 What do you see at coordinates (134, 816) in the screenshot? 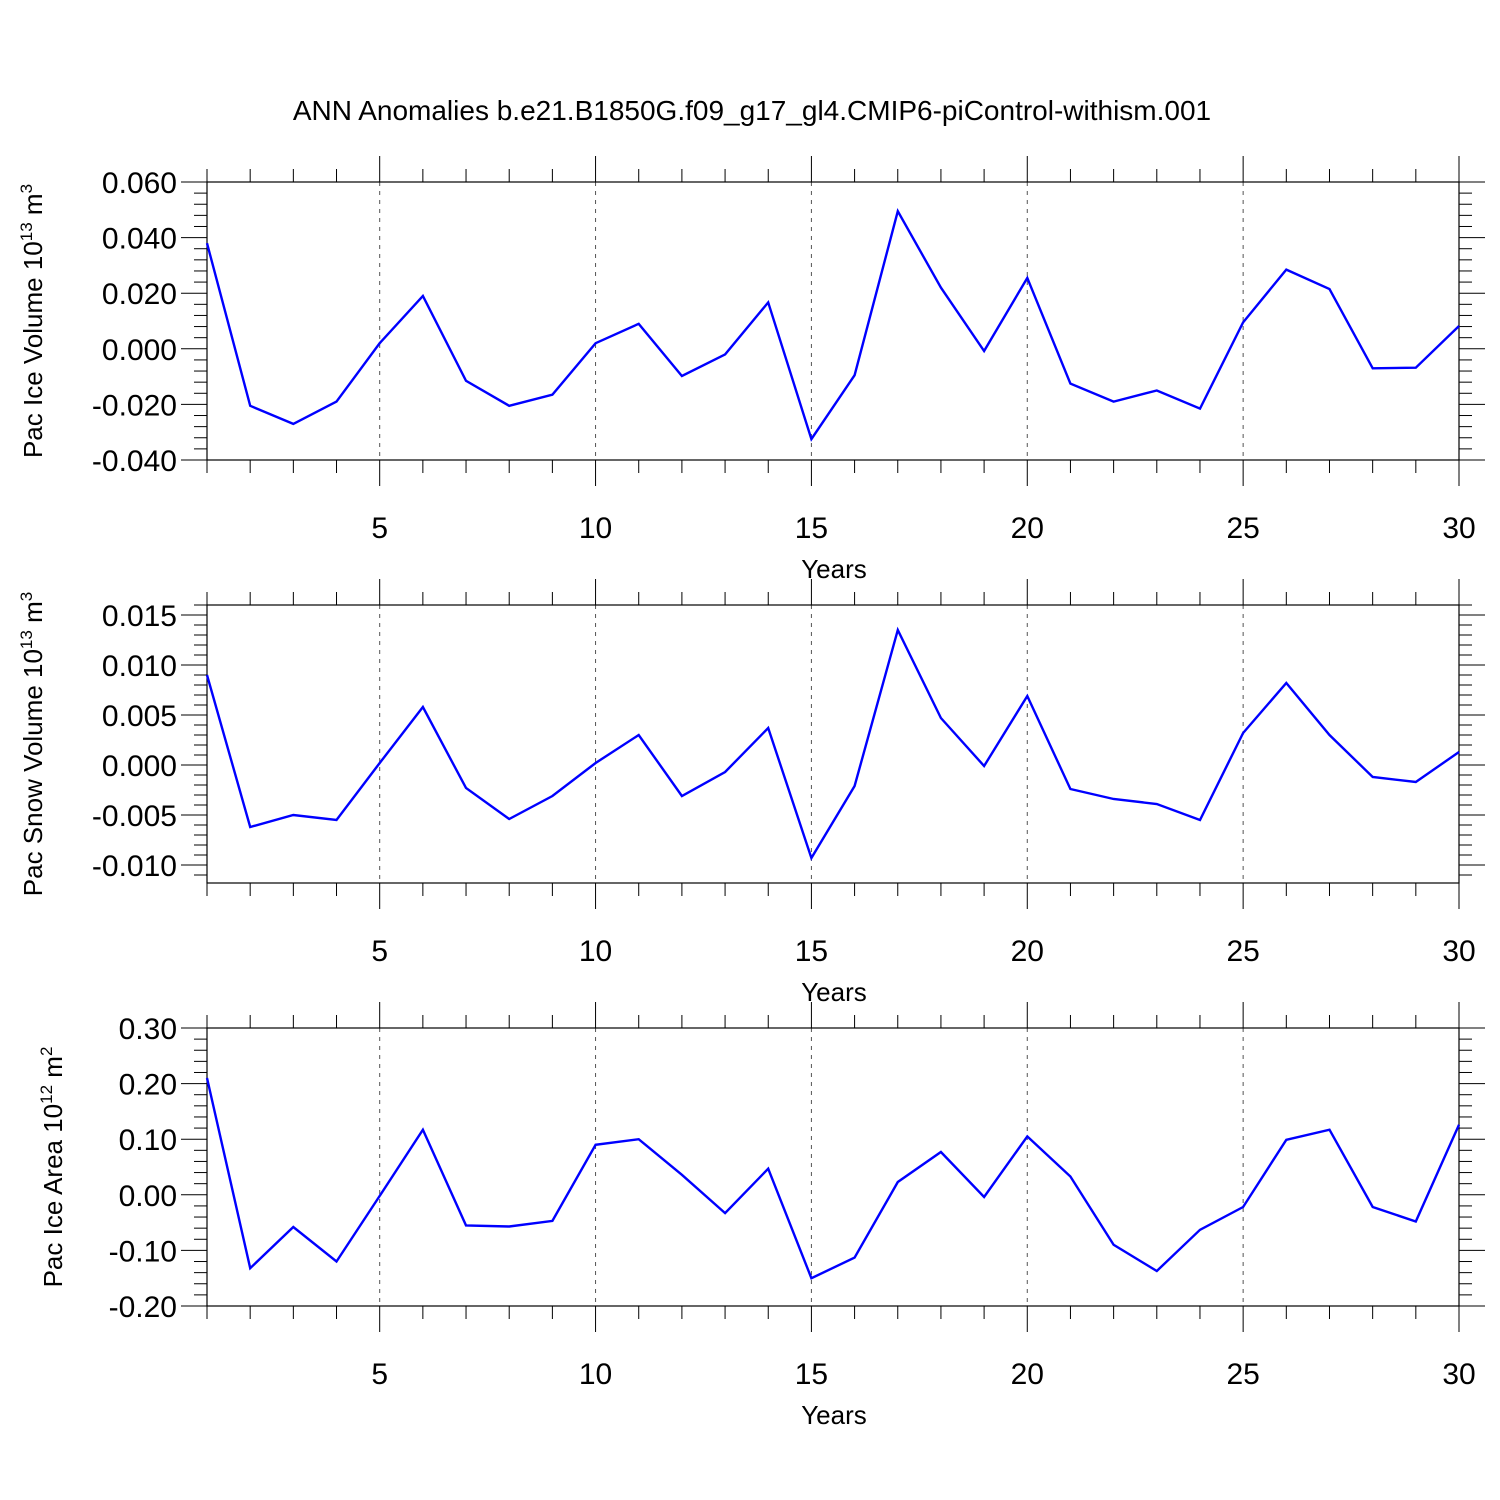
I see `y-tick-label: -0.005` at bounding box center [134, 816].